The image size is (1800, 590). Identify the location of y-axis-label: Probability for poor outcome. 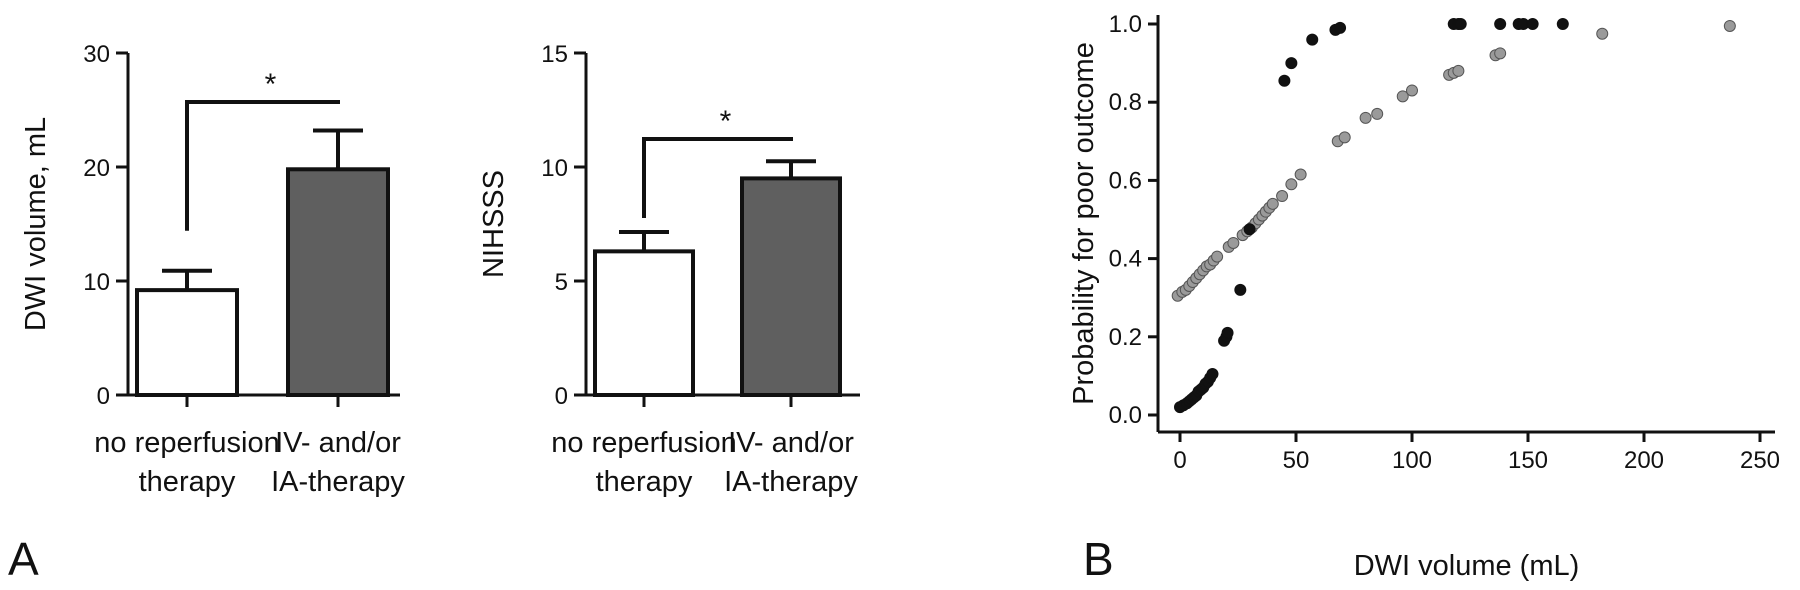
(1084, 223).